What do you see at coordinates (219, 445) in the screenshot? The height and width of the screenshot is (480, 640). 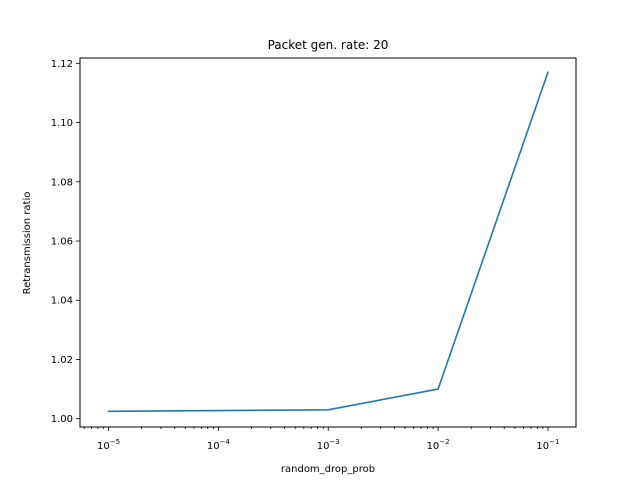 I see `x-tick-label: 10⁻⁴` at bounding box center [219, 445].